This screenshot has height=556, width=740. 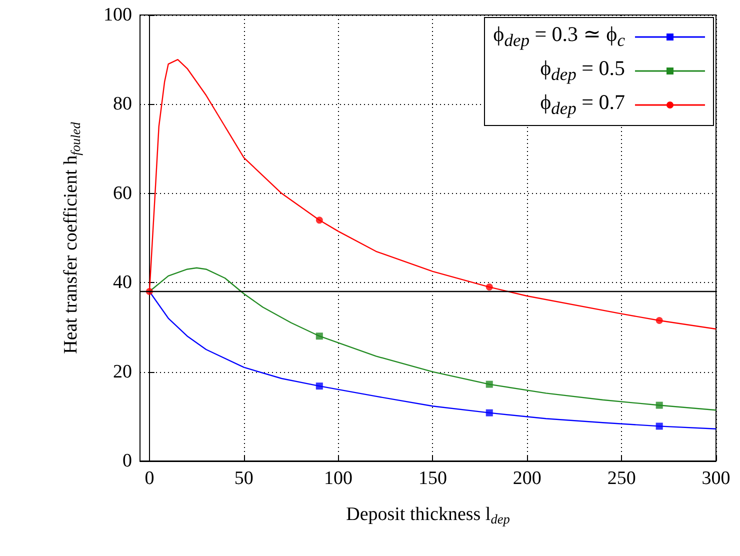 What do you see at coordinates (559, 36) in the screenshot?
I see `legend-label: ϕ$_{dep}$ = 0.3 ≃ ϕ$_{c}$` at bounding box center [559, 36].